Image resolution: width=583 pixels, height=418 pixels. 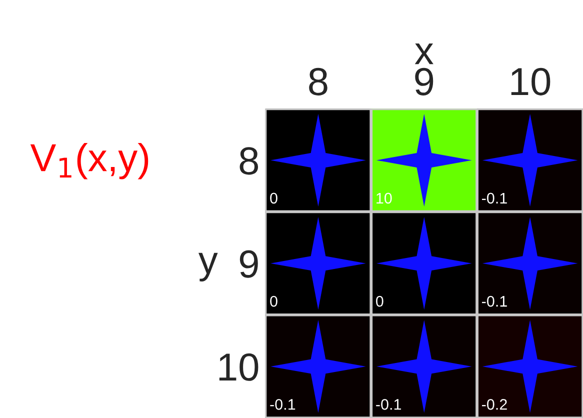 What do you see at coordinates (89, 161) in the screenshot?
I see `text: V$_{1}$(x,y)` at bounding box center [89, 161].